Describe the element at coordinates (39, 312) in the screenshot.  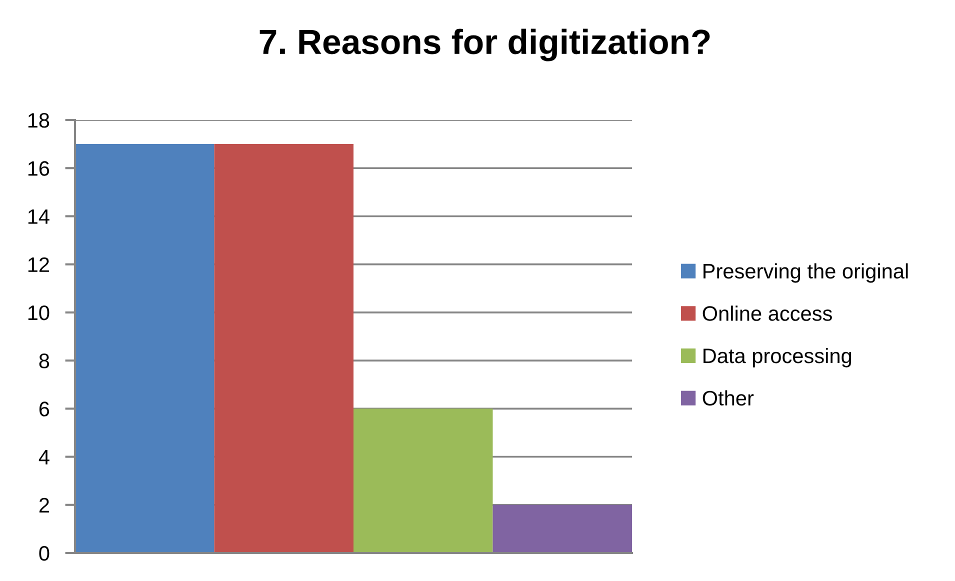
I see `y-tick-label: 10` at that location.